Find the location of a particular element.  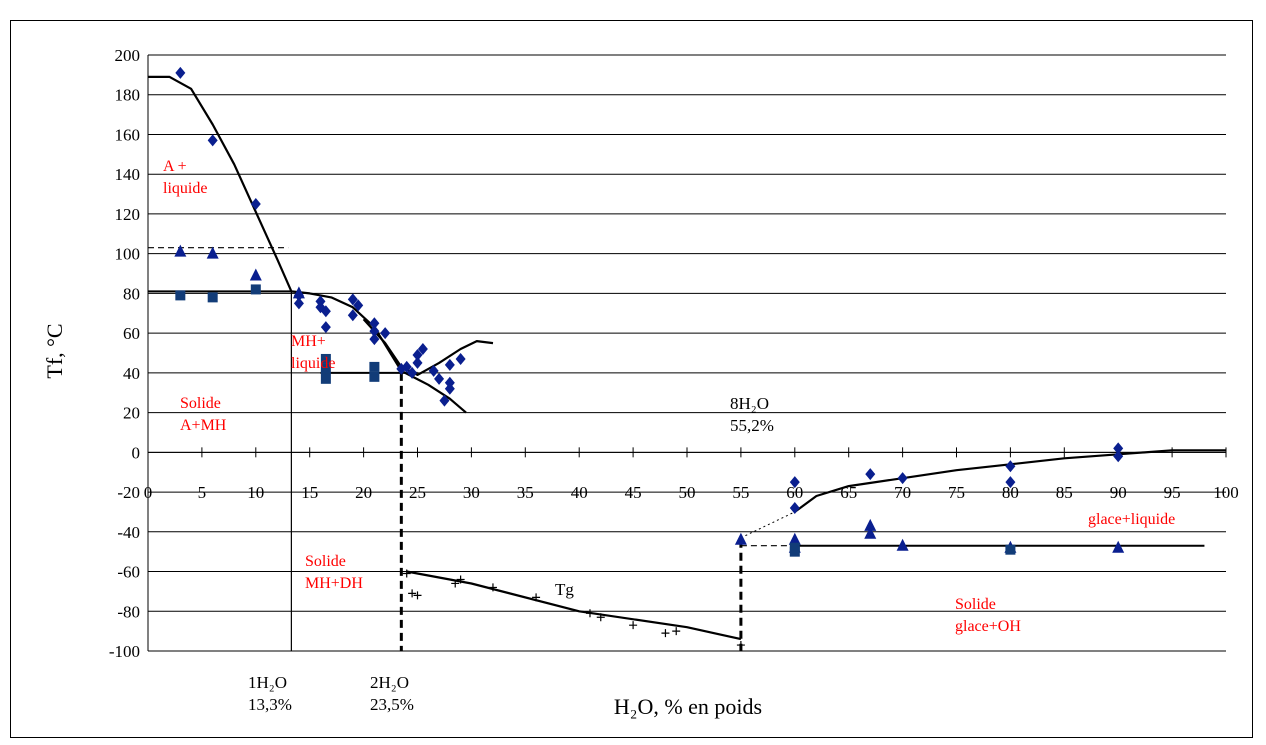

y-tick-label: 120 is located at coordinates (128, 214).